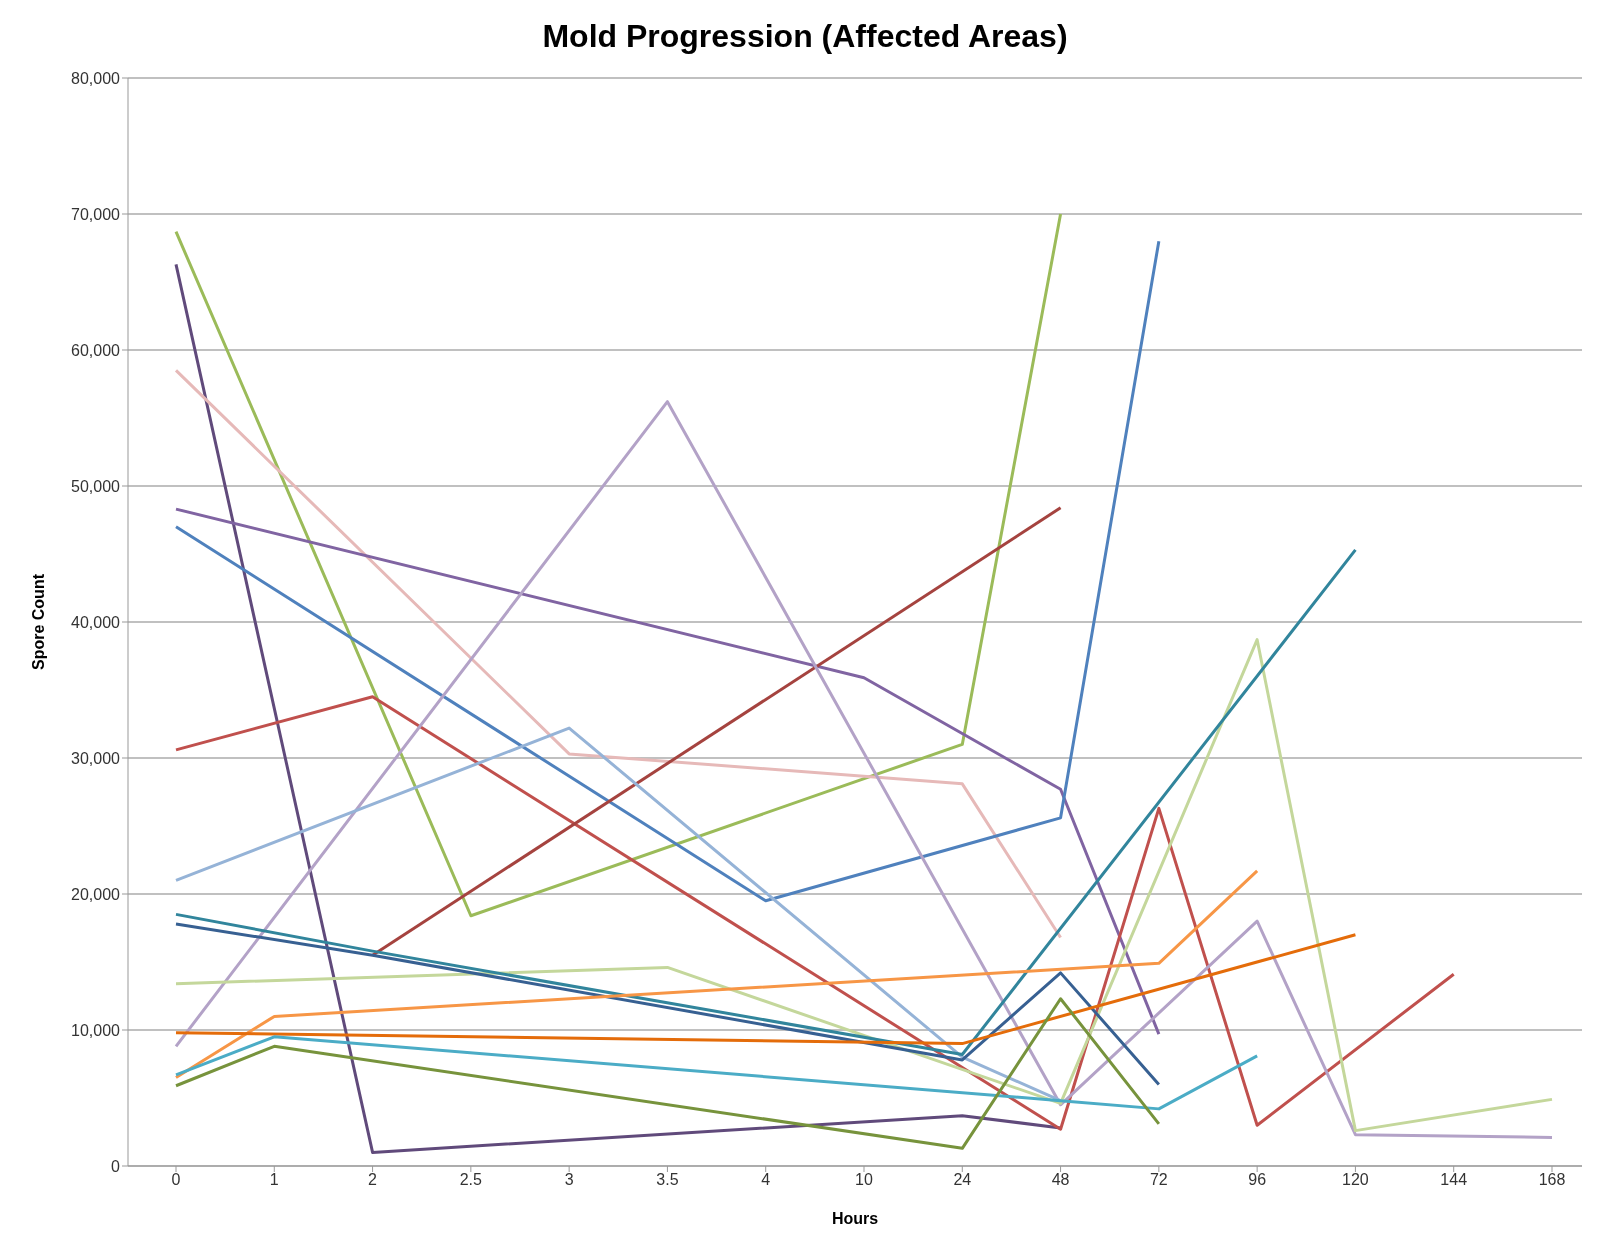 Image resolution: width=1610 pixels, height=1244 pixels. I want to click on x-tick-label: 24, so click(962, 1180).